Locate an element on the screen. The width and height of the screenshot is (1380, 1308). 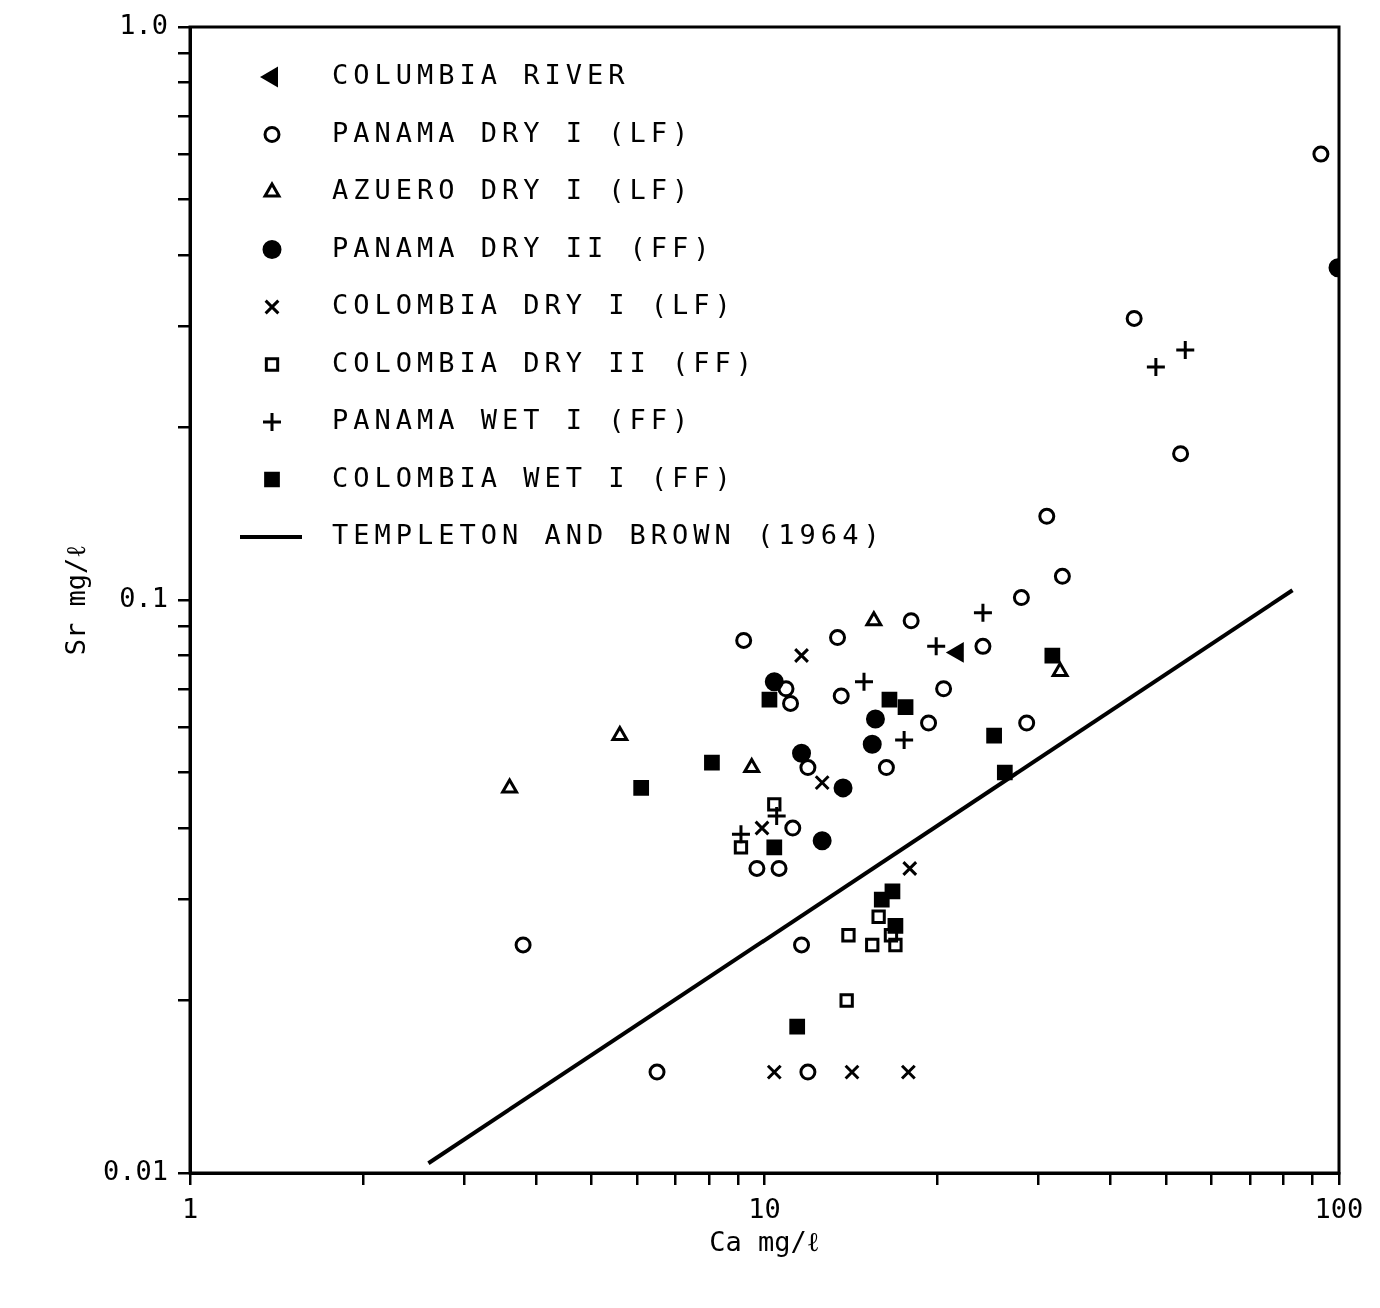
legend-label: AZUERO DRY I (LF) is located at coordinates (513, 190).